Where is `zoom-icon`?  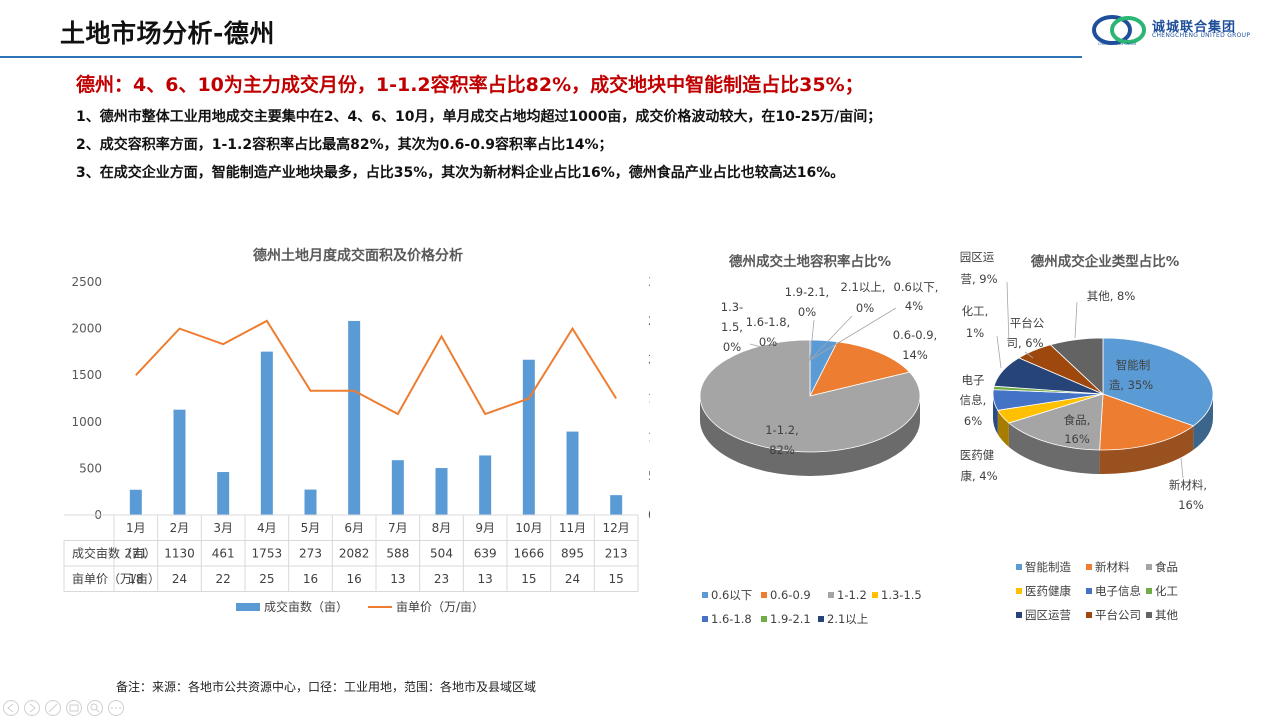
zoom-icon is located at coordinates (95, 708).